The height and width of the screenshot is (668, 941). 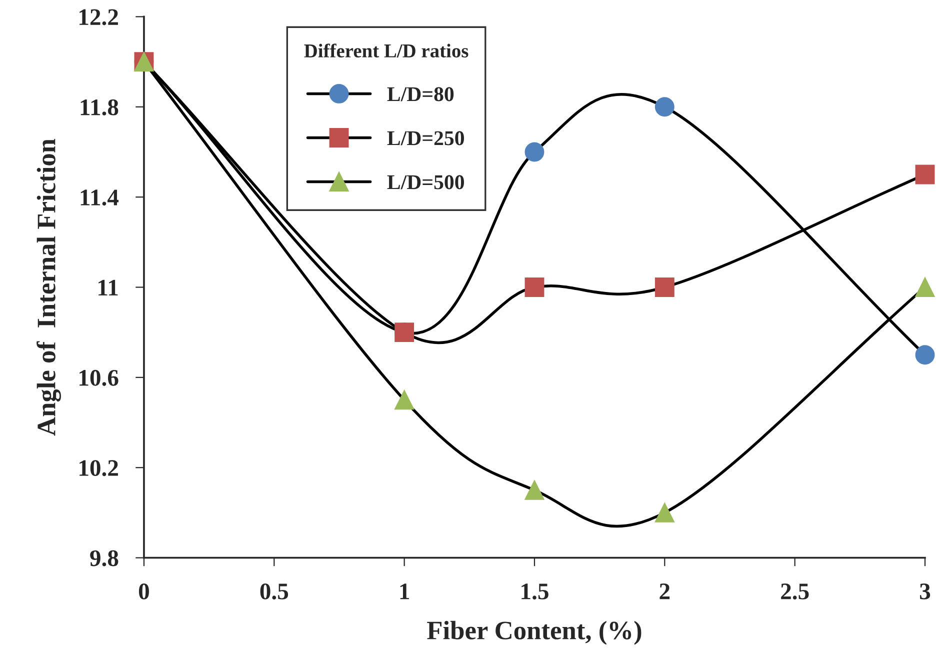 I want to click on y-tick-label: 11.4, so click(x=99, y=198).